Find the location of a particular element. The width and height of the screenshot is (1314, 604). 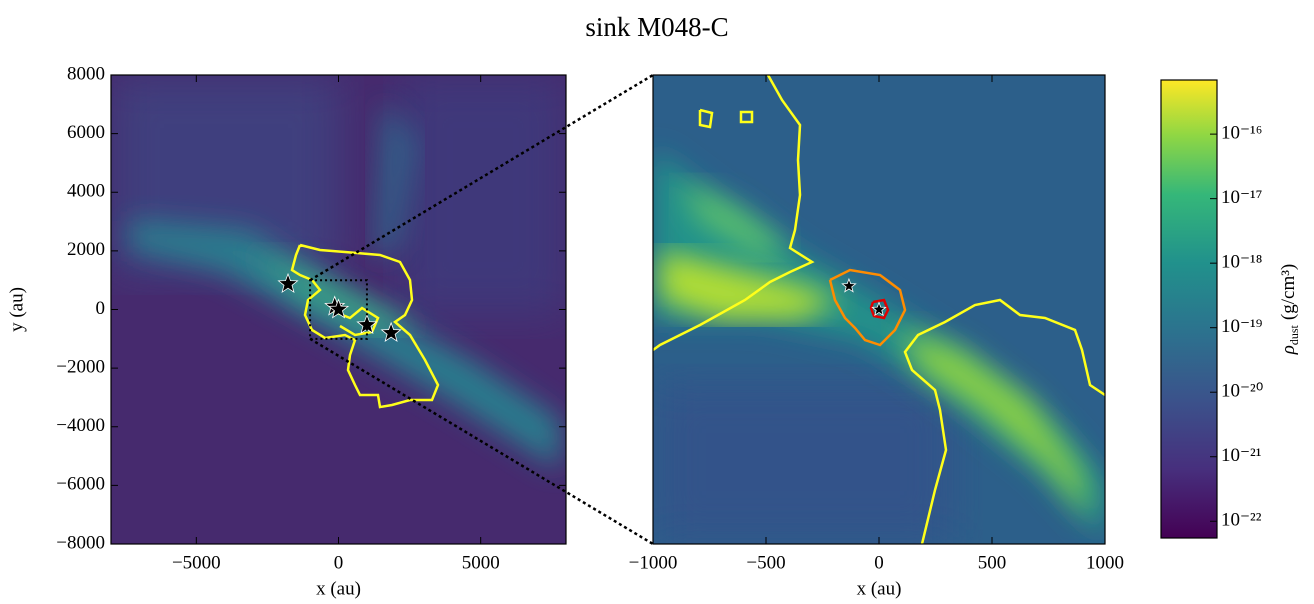

contour is located at coordinates (365, 326).